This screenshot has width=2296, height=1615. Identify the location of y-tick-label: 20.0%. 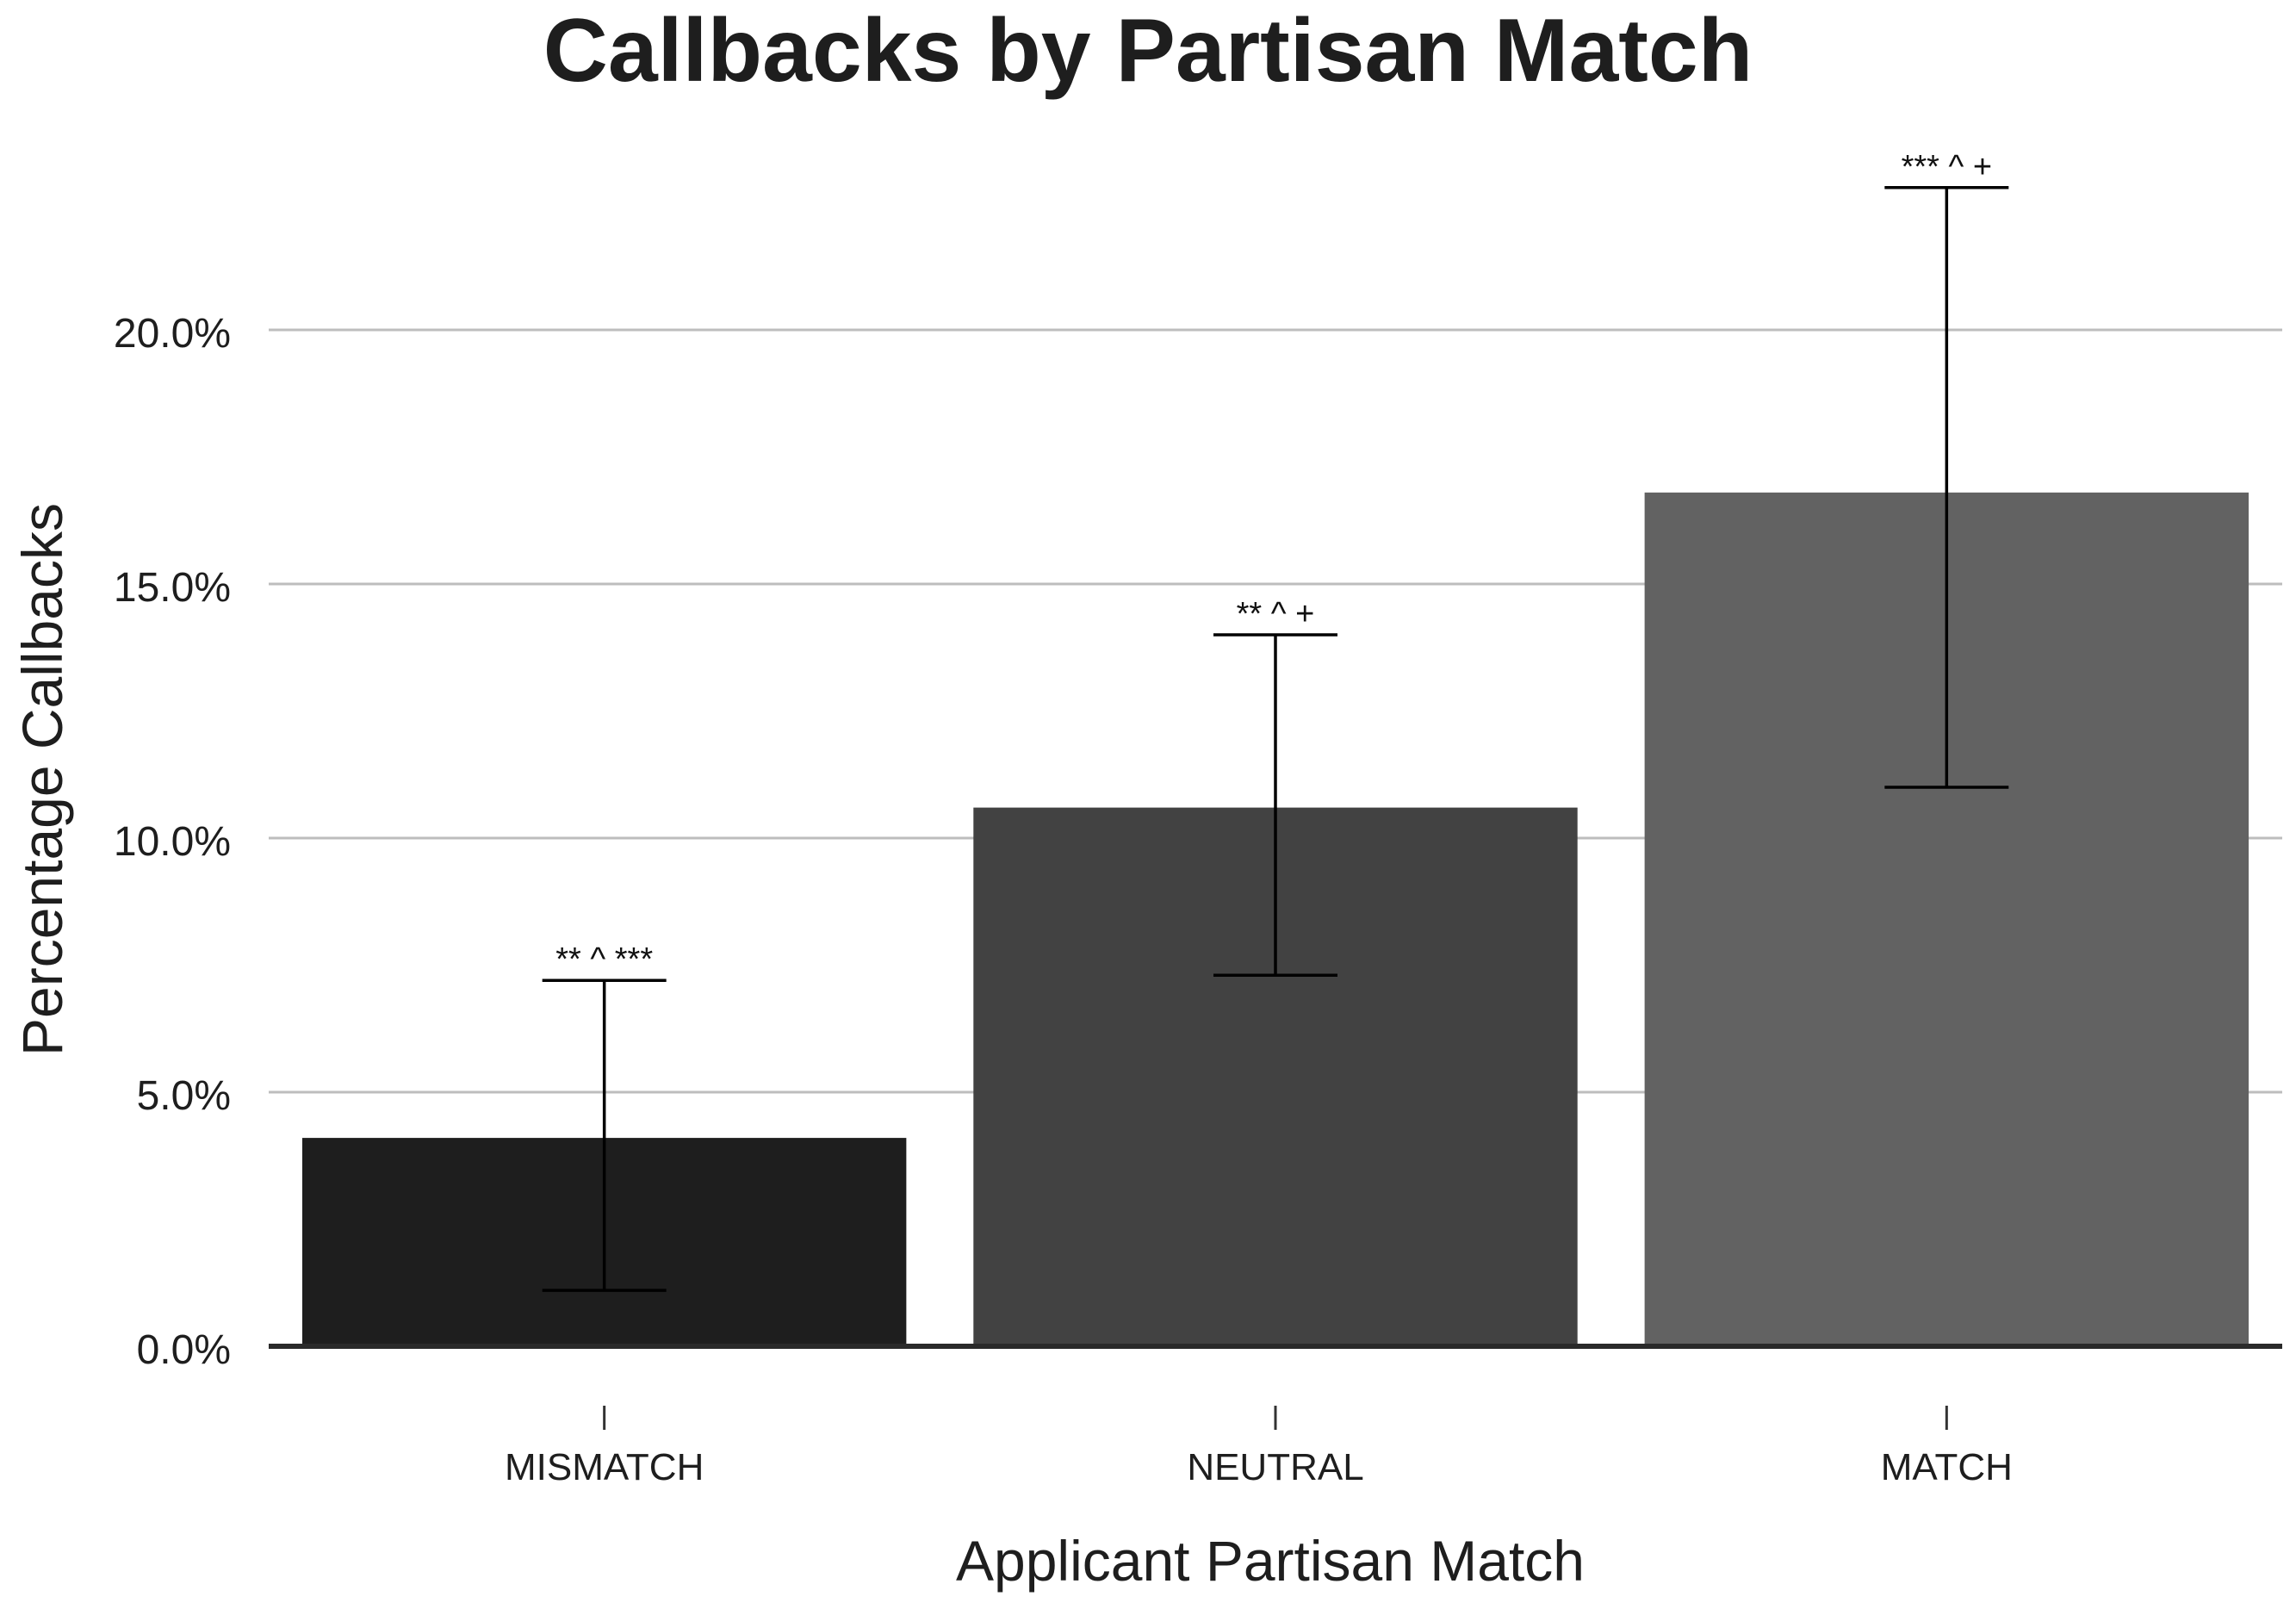
(172, 334).